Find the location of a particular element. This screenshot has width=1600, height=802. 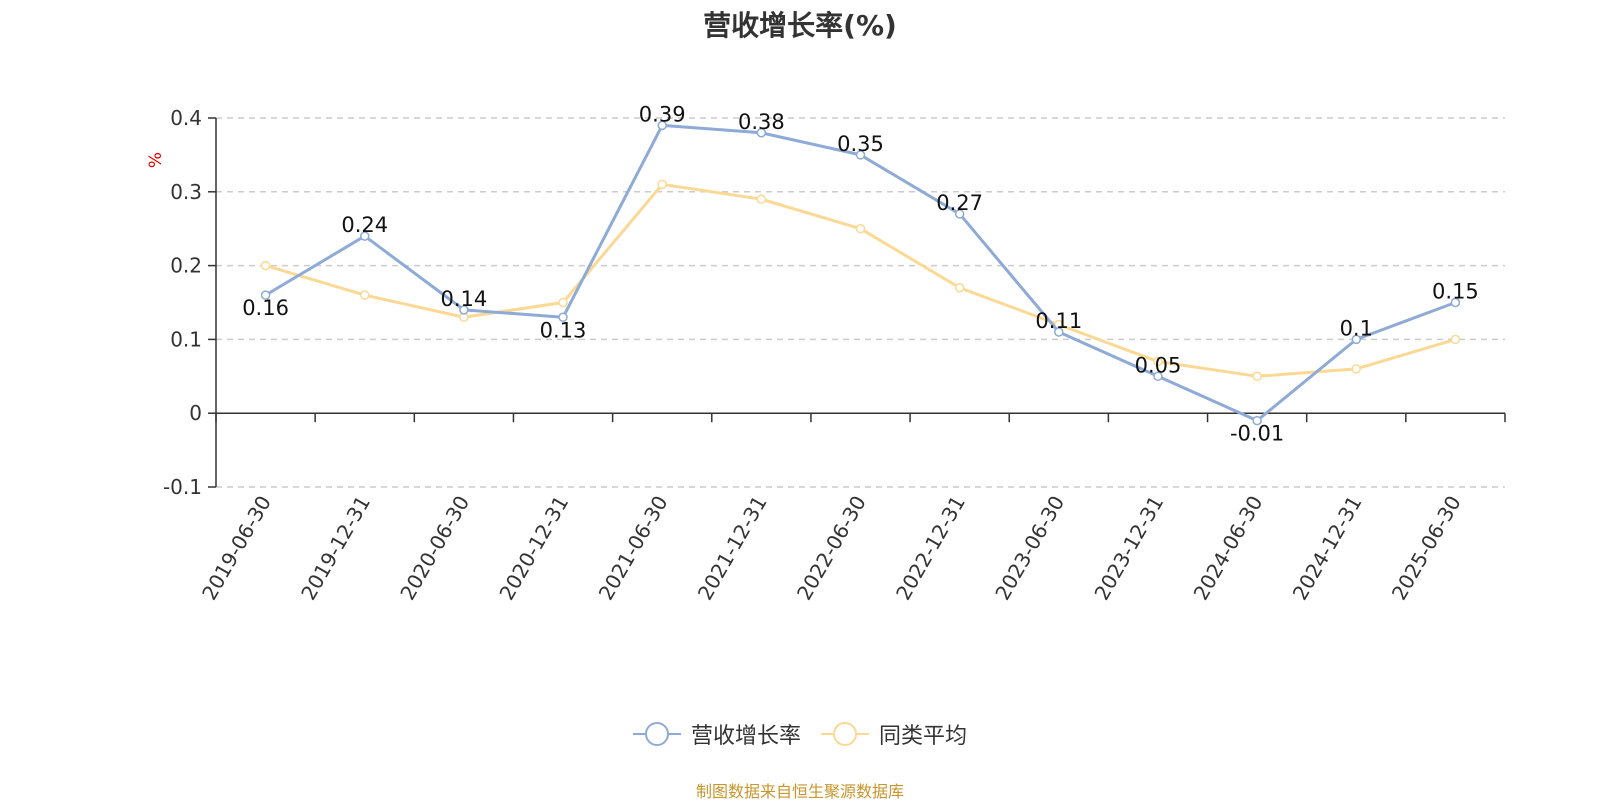

y-tick-label: 0.3 is located at coordinates (186, 192).